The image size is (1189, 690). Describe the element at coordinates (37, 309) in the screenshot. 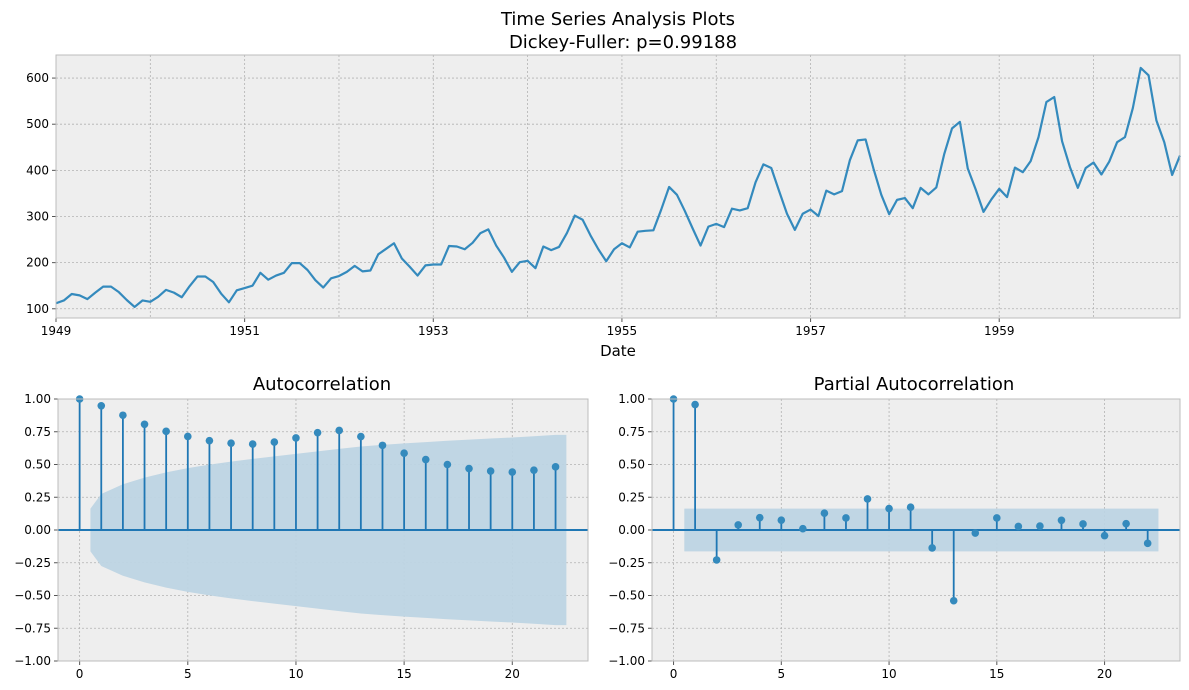

I see `time-series-ytick-label: 100` at that location.